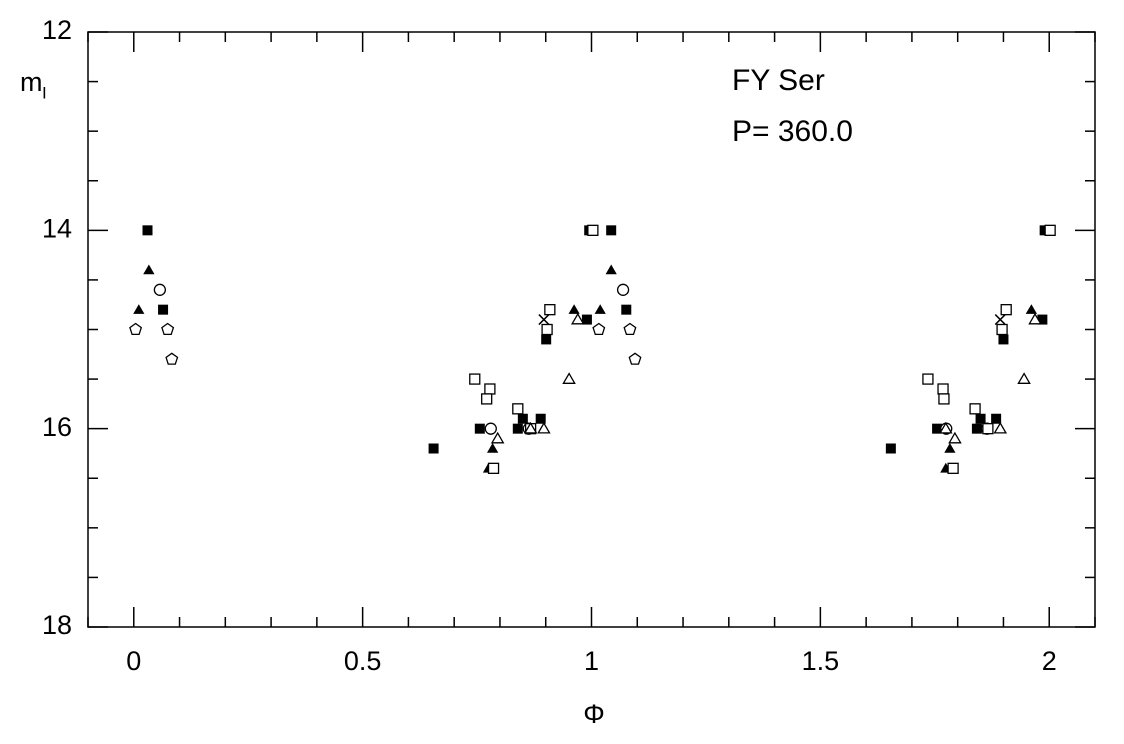  What do you see at coordinates (57, 228) in the screenshot?
I see `y-tick-label: 14` at bounding box center [57, 228].